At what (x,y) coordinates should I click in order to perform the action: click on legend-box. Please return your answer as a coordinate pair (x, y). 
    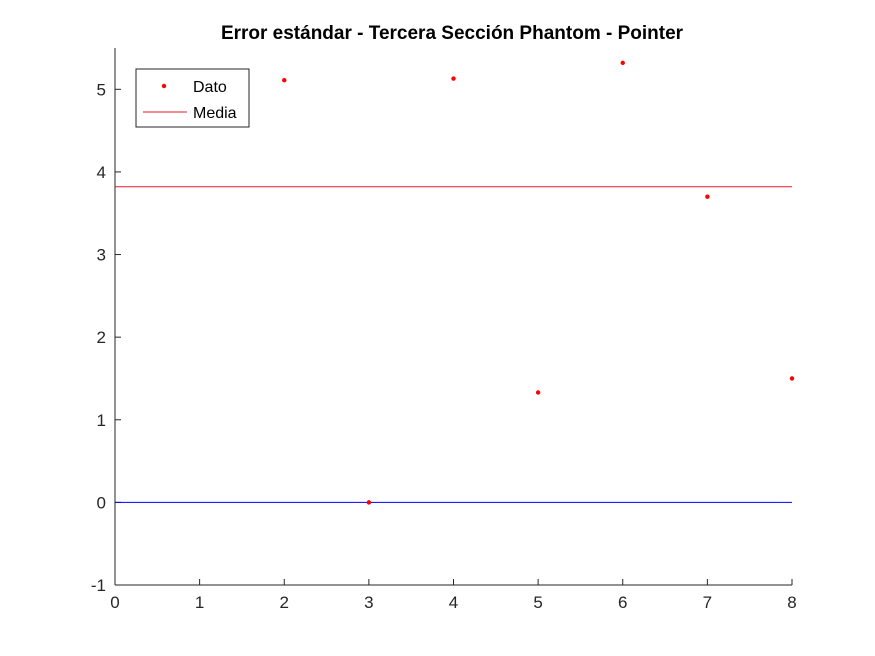
    Looking at the image, I should click on (192, 98).